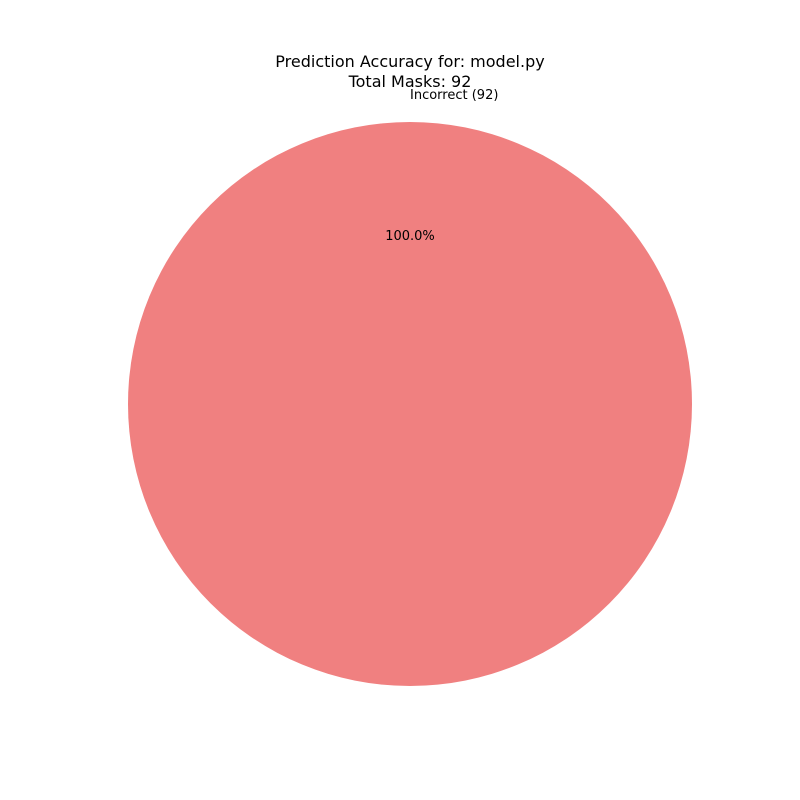  Describe the element at coordinates (410, 236) in the screenshot. I see `slice-percent-label: 100.0%` at that location.